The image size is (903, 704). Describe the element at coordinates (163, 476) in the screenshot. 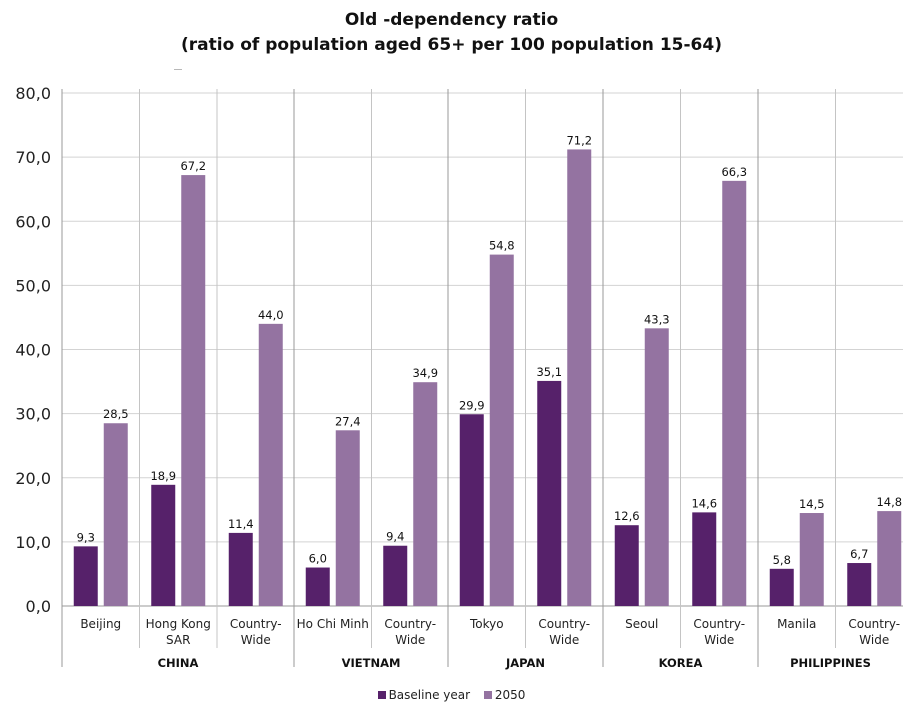

I see `data-label-baseline: 18,9` at that location.